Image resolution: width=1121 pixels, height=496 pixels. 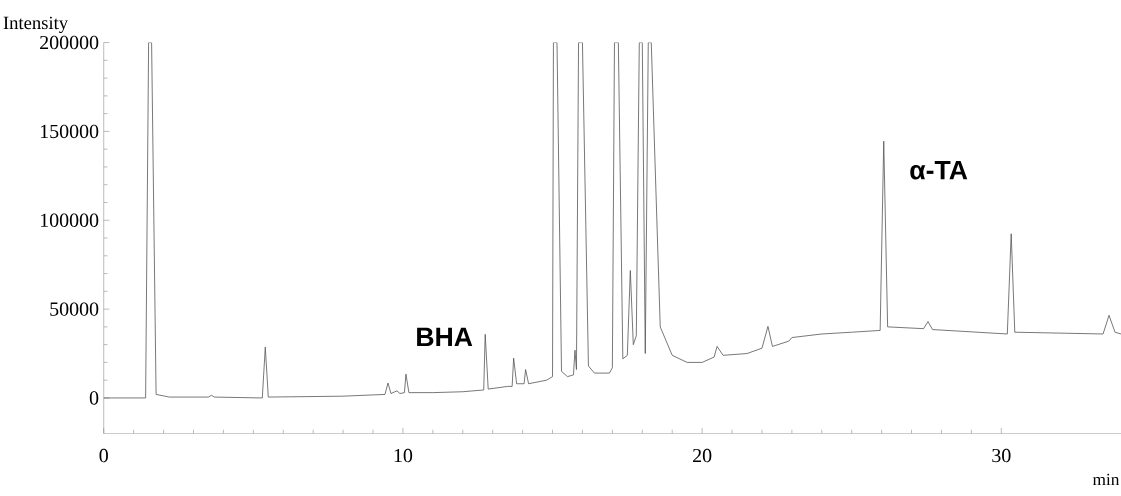 What do you see at coordinates (1106, 479) in the screenshot?
I see `x-axis-title: min` at bounding box center [1106, 479].